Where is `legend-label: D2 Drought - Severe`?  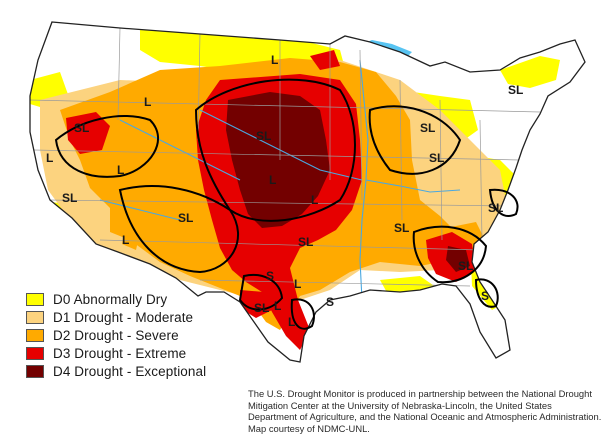
legend-label: D2 Drought - Severe is located at coordinates (116, 335).